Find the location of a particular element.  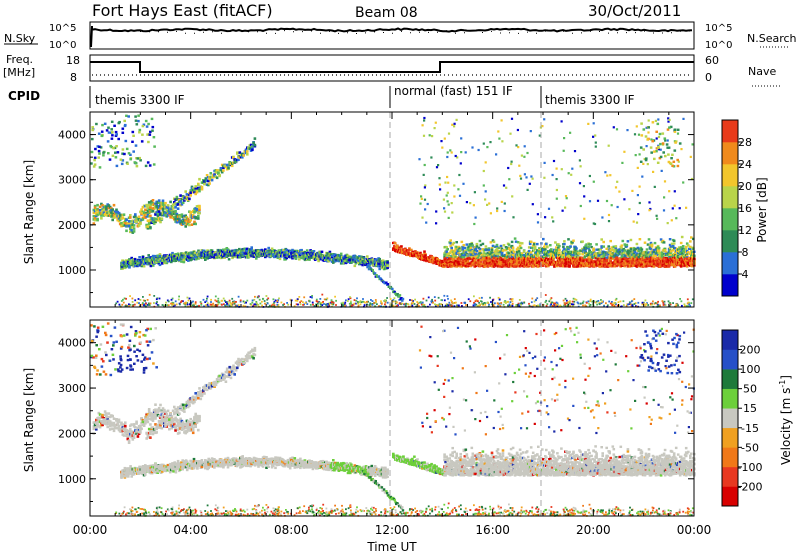

frequency-label-line1: Freq. is located at coordinates (19, 59).